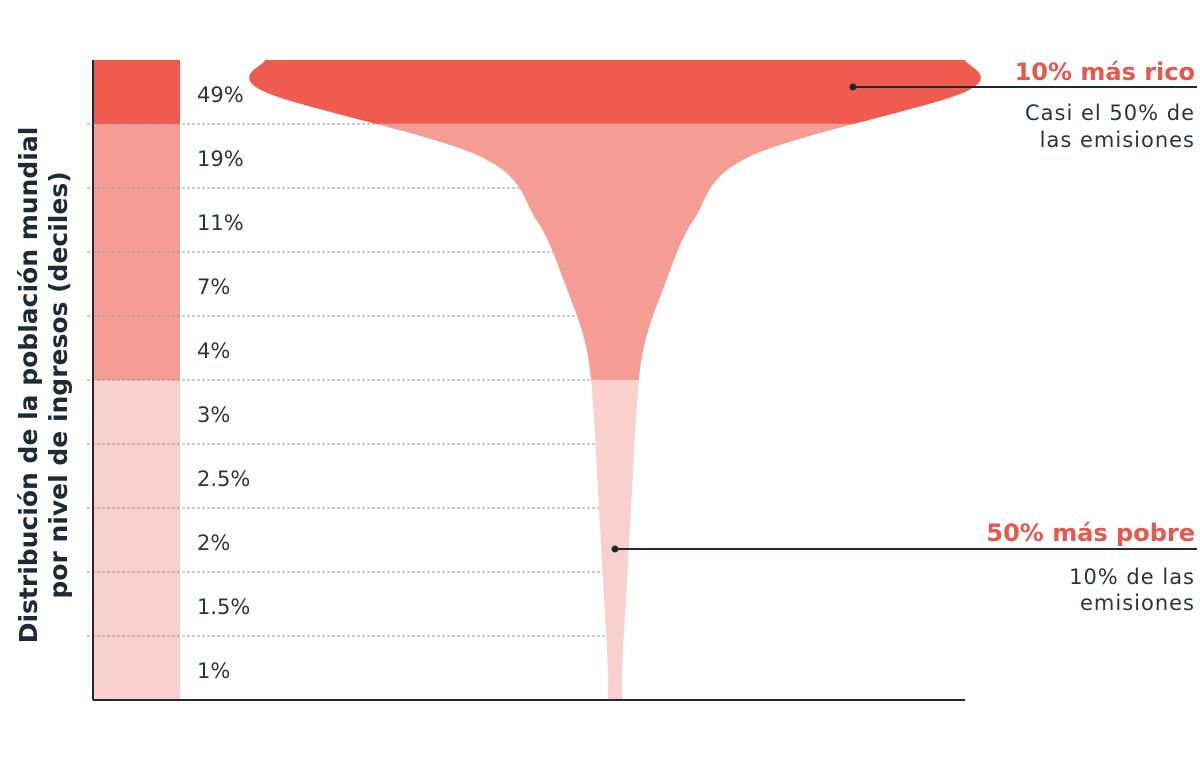 This screenshot has width=1200, height=771. Describe the element at coordinates (1110, 113) in the screenshot. I see `annotation-text: Casi el 50% de` at that location.